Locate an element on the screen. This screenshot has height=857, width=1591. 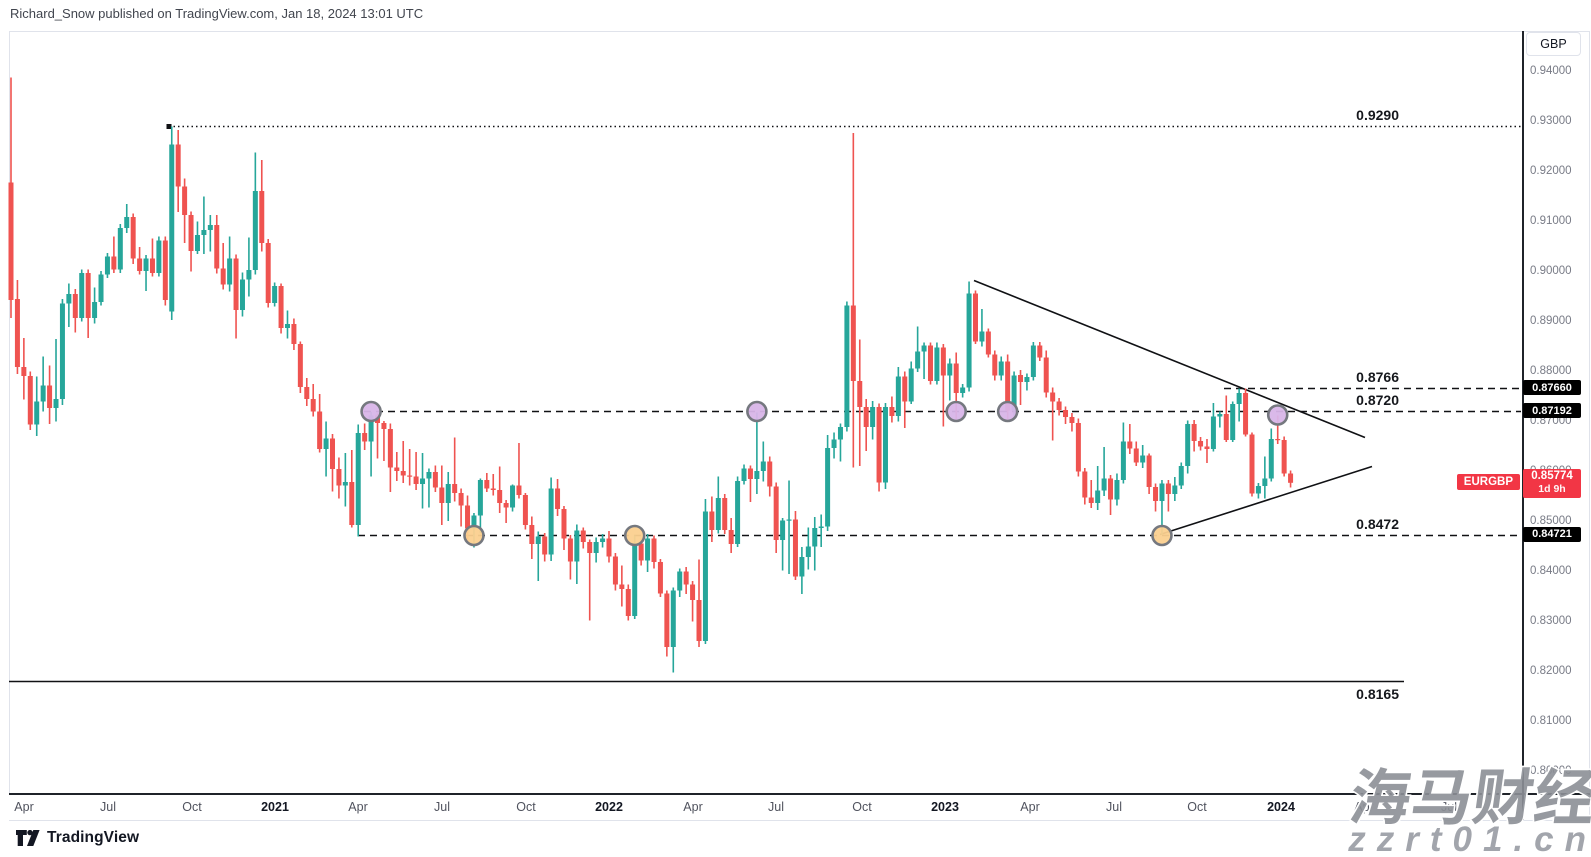
descending-trendline is located at coordinates (1169, 359).